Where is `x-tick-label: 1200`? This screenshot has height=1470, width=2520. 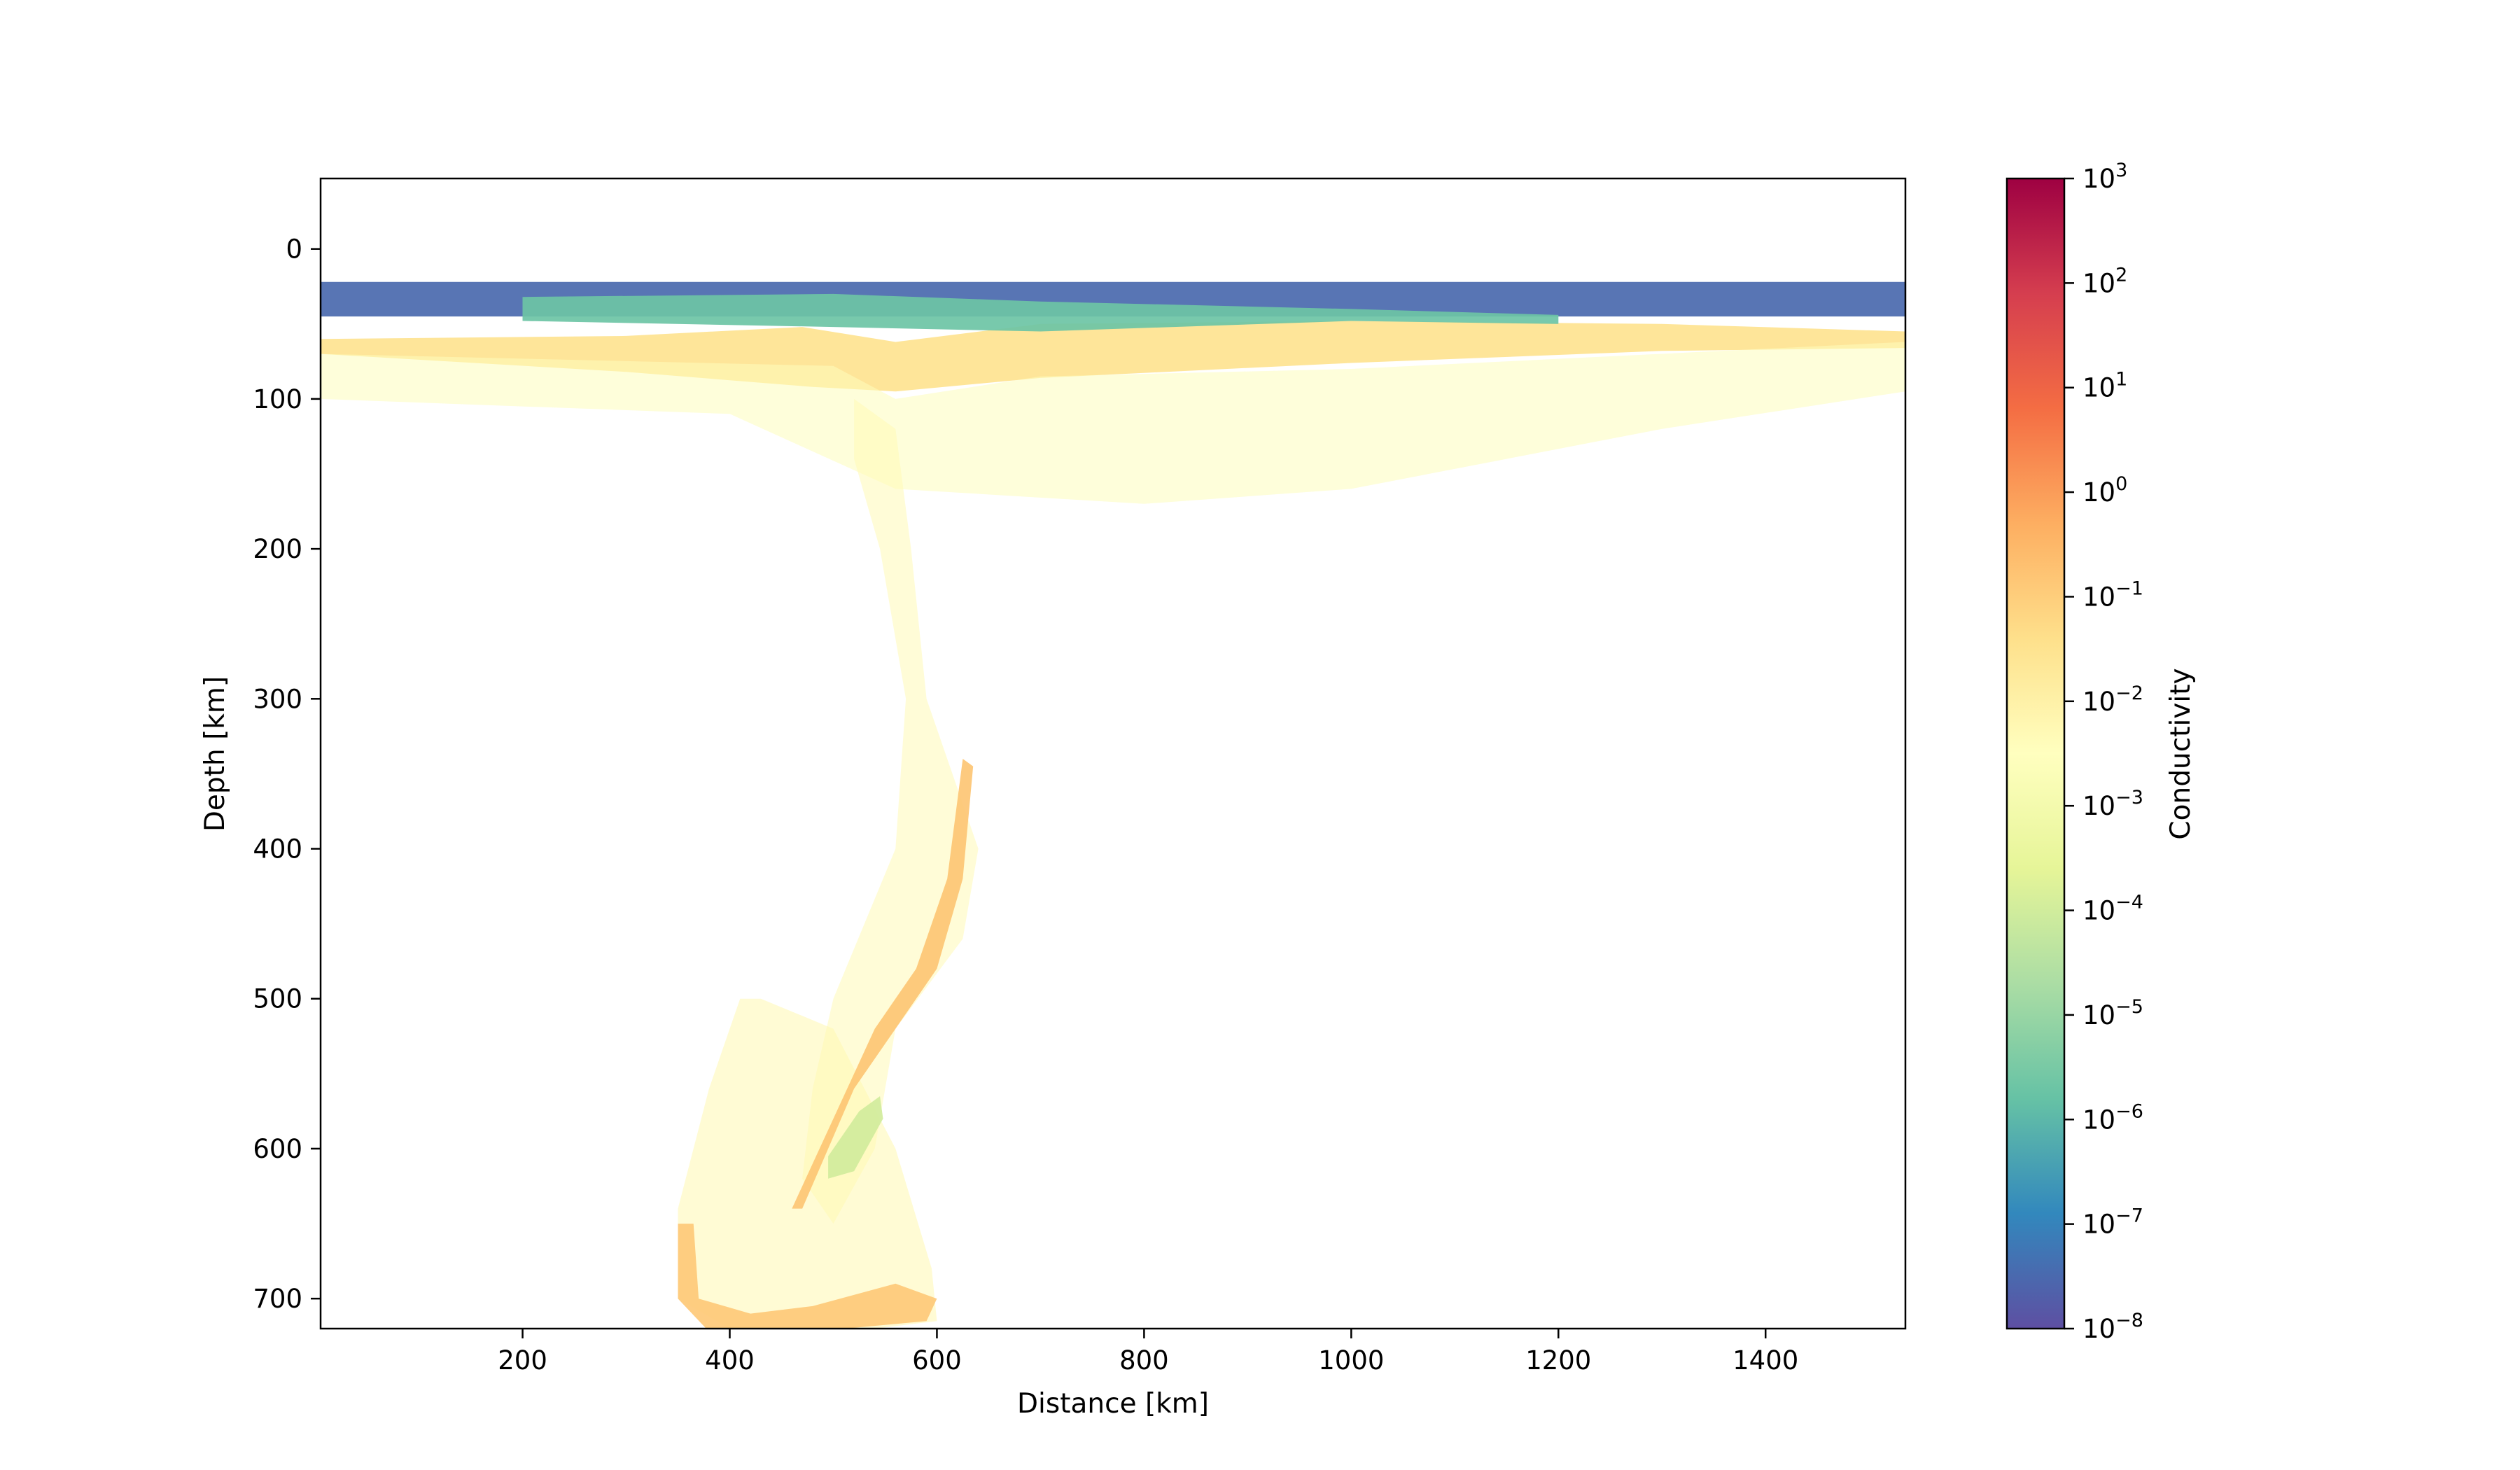 x-tick-label: 1200 is located at coordinates (1558, 1360).